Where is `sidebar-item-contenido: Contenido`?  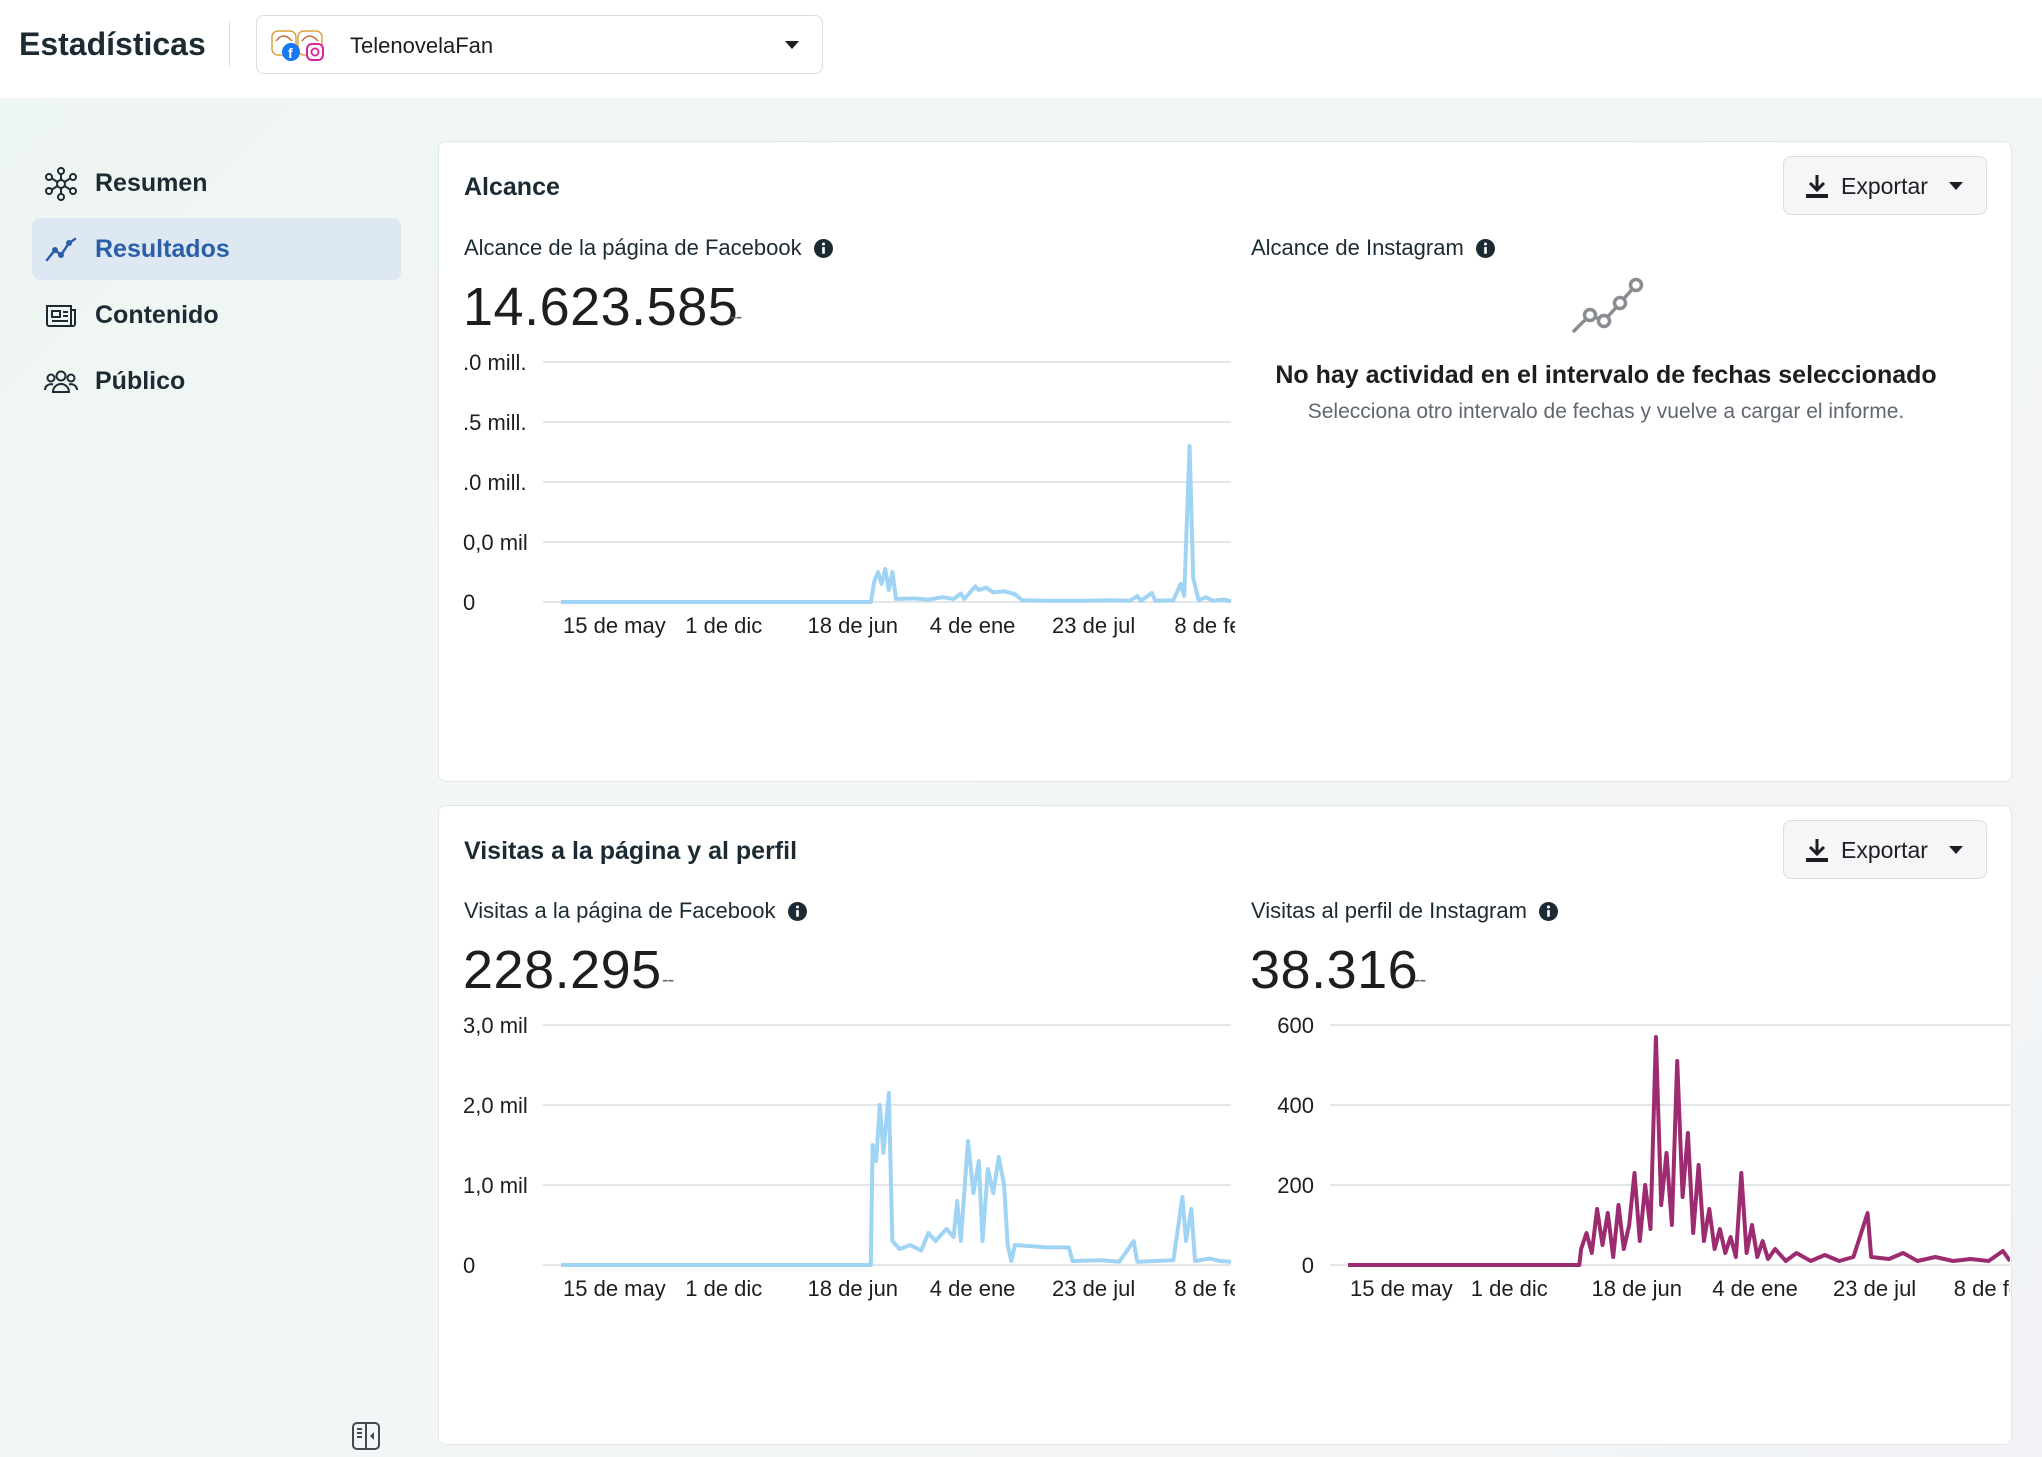
sidebar-item-contenido: Contenido is located at coordinates (216, 315).